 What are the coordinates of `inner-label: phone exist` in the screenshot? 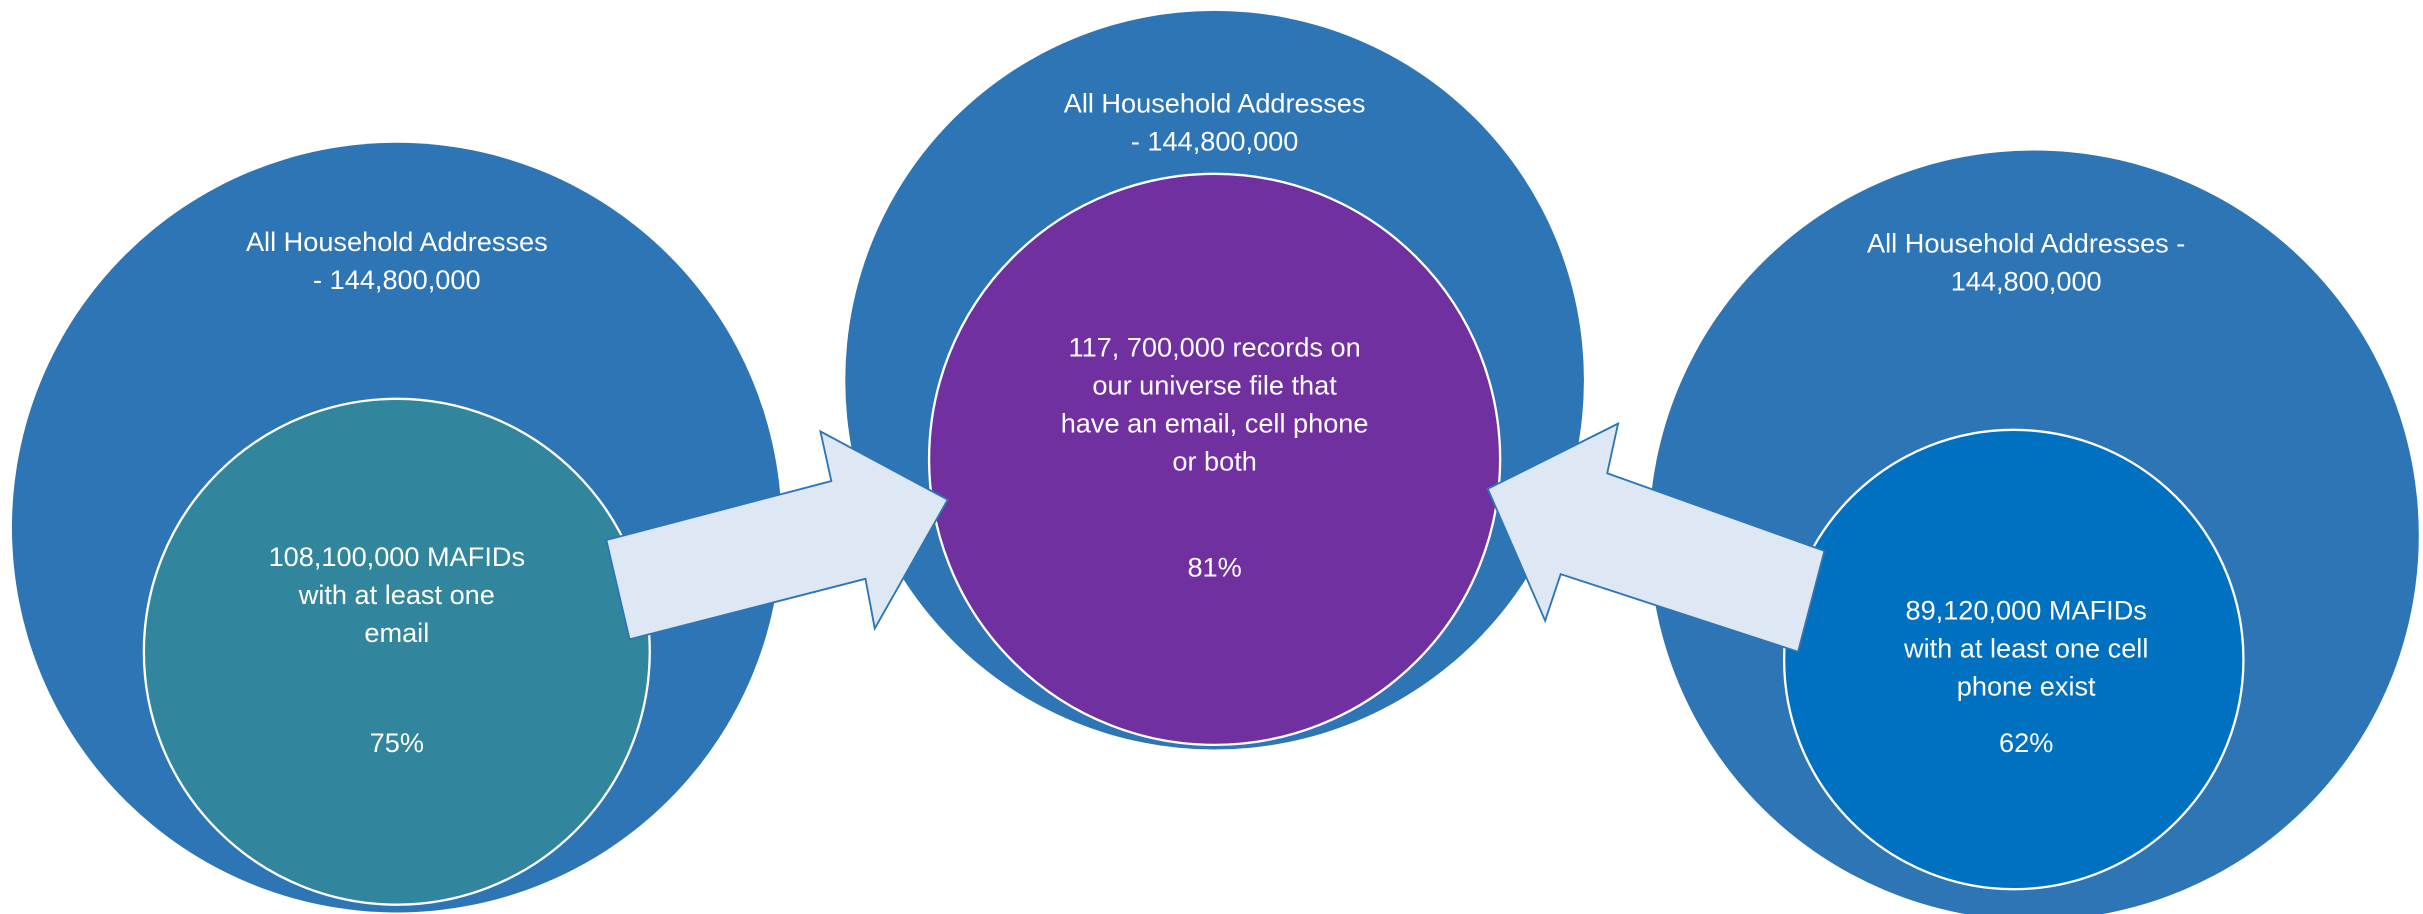 It's located at (2026, 685).